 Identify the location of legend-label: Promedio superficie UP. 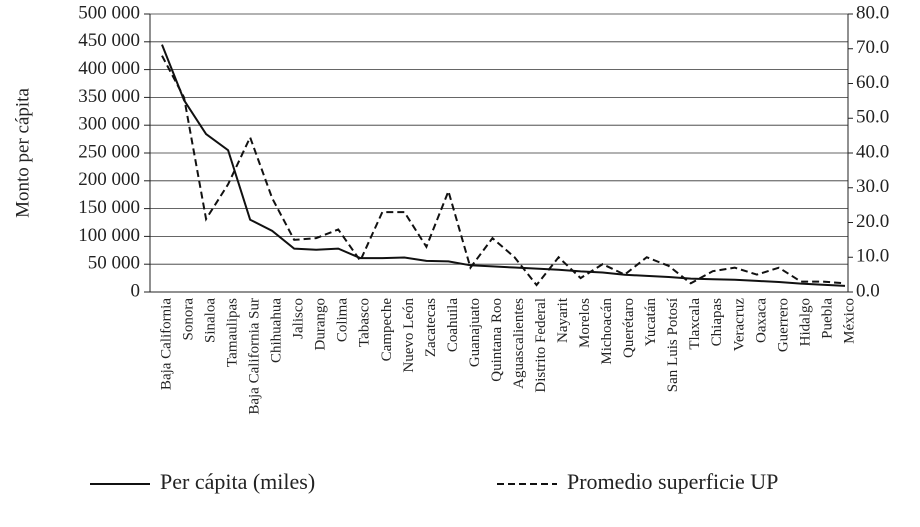
(672, 481).